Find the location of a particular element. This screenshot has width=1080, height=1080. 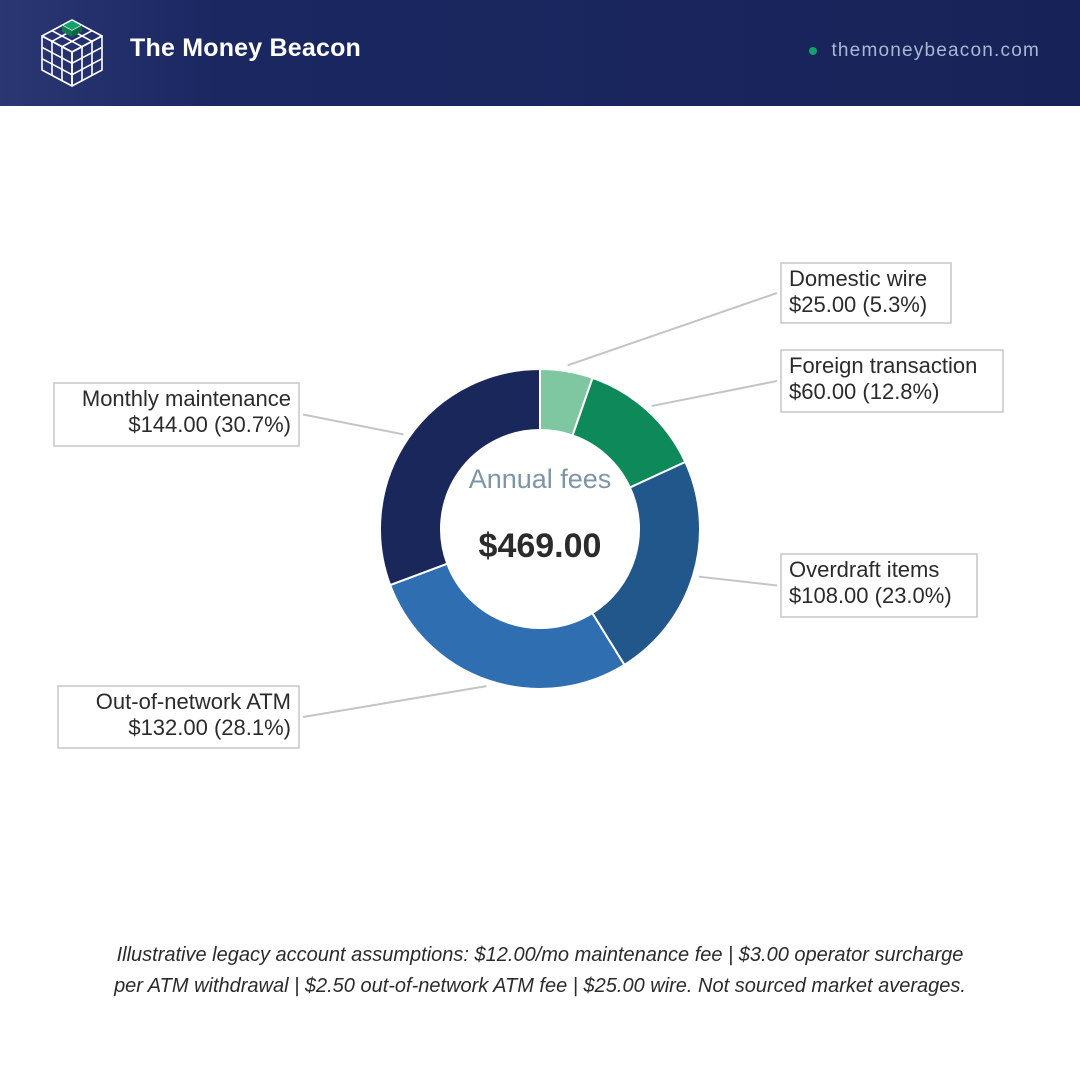

slice-label-value: $132.00 (28.1%) is located at coordinates (209, 727).